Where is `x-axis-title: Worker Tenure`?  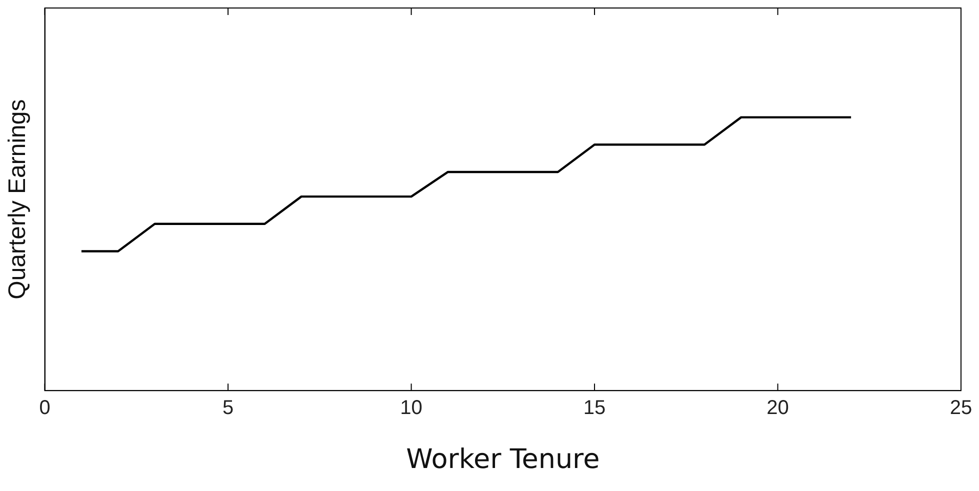 x-axis-title: Worker Tenure is located at coordinates (503, 459).